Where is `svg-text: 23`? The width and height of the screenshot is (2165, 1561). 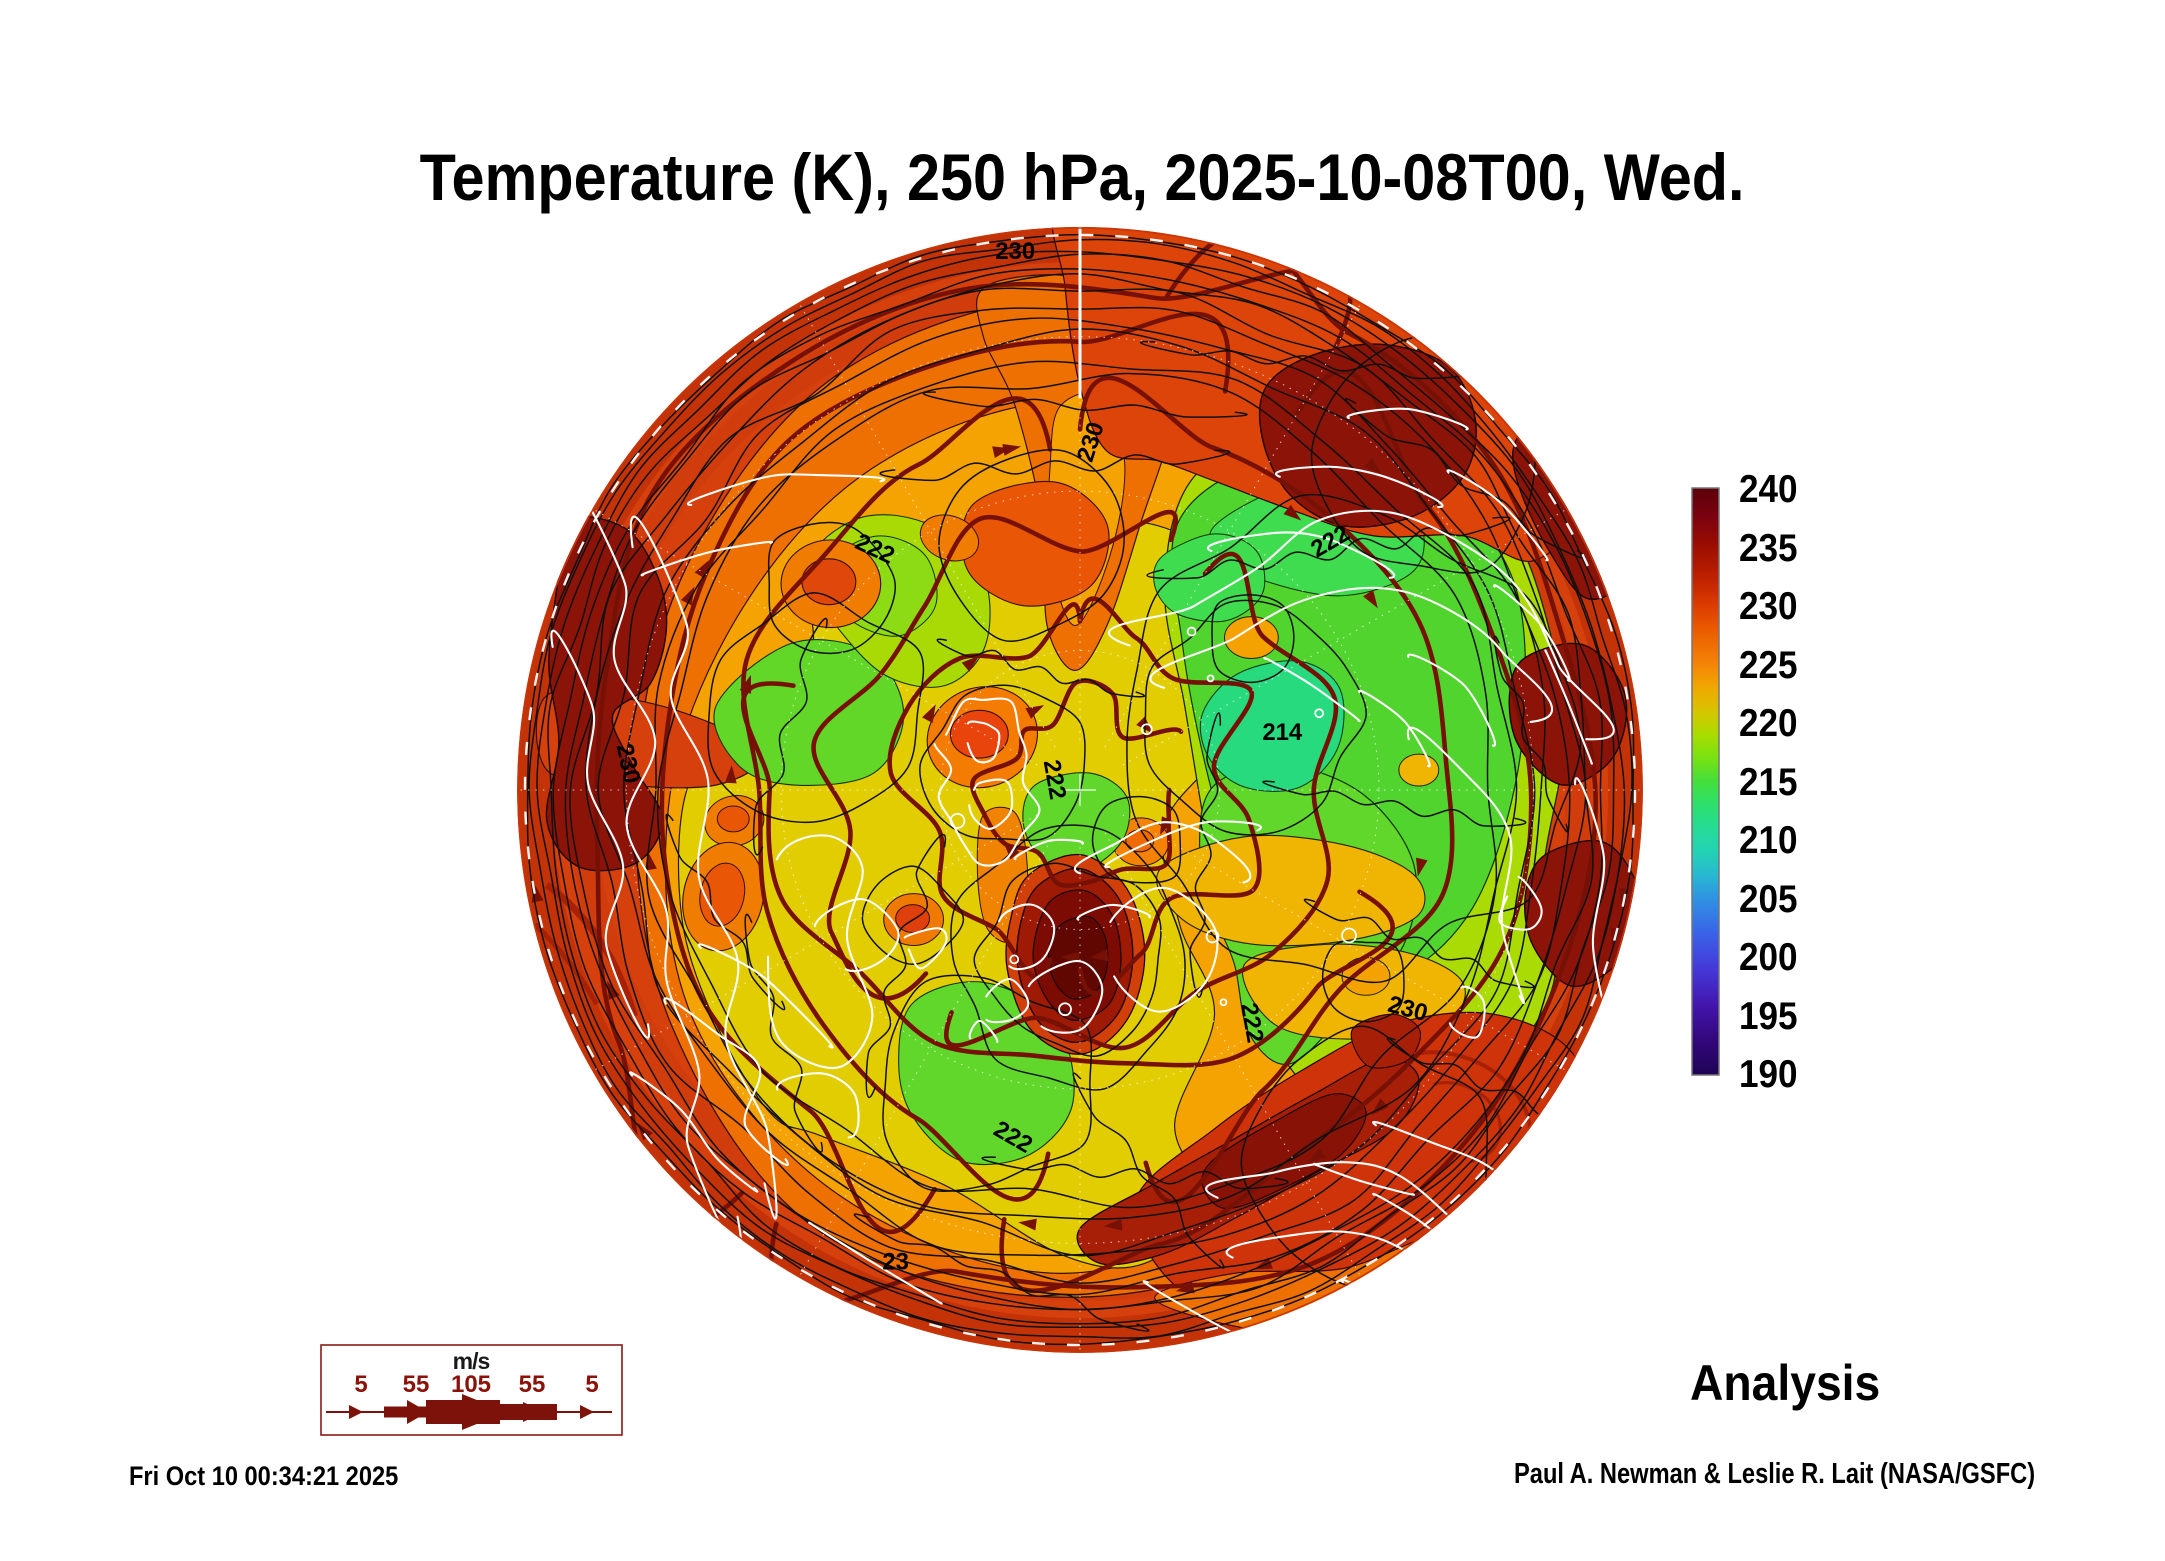
svg-text: 23 is located at coordinates (895, 1261).